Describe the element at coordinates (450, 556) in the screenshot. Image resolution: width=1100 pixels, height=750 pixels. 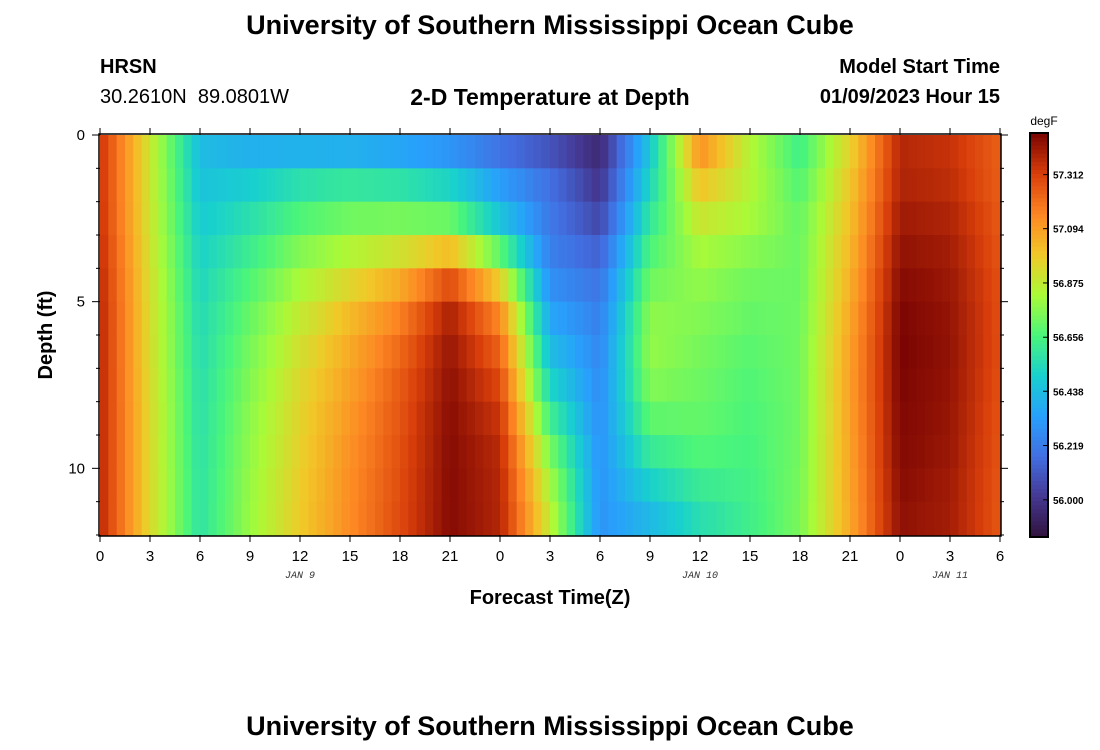
I see `x-tick-label: 21` at that location.